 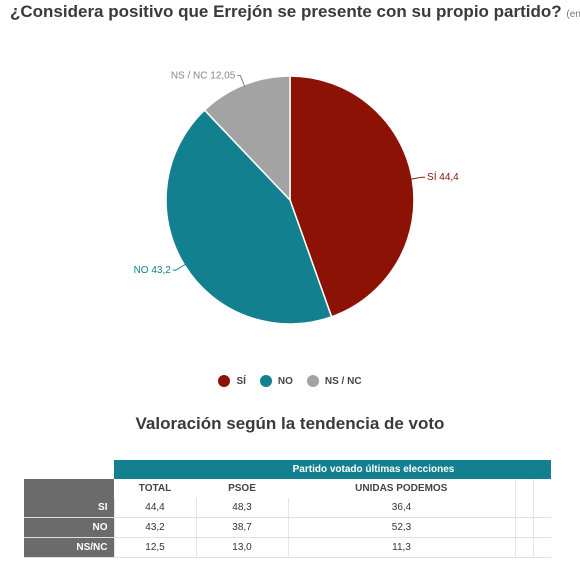 What do you see at coordinates (69, 469) in the screenshot?
I see `table-corner` at bounding box center [69, 469].